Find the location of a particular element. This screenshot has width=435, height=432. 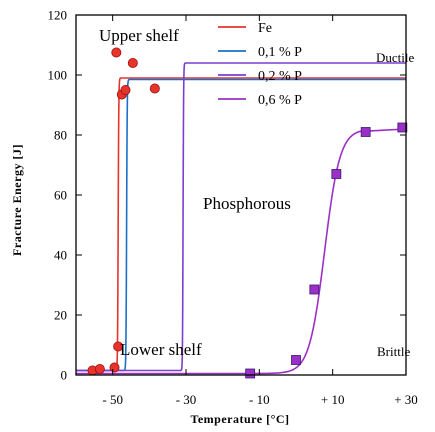

x-tick-label: - 30 is located at coordinates (186, 399).